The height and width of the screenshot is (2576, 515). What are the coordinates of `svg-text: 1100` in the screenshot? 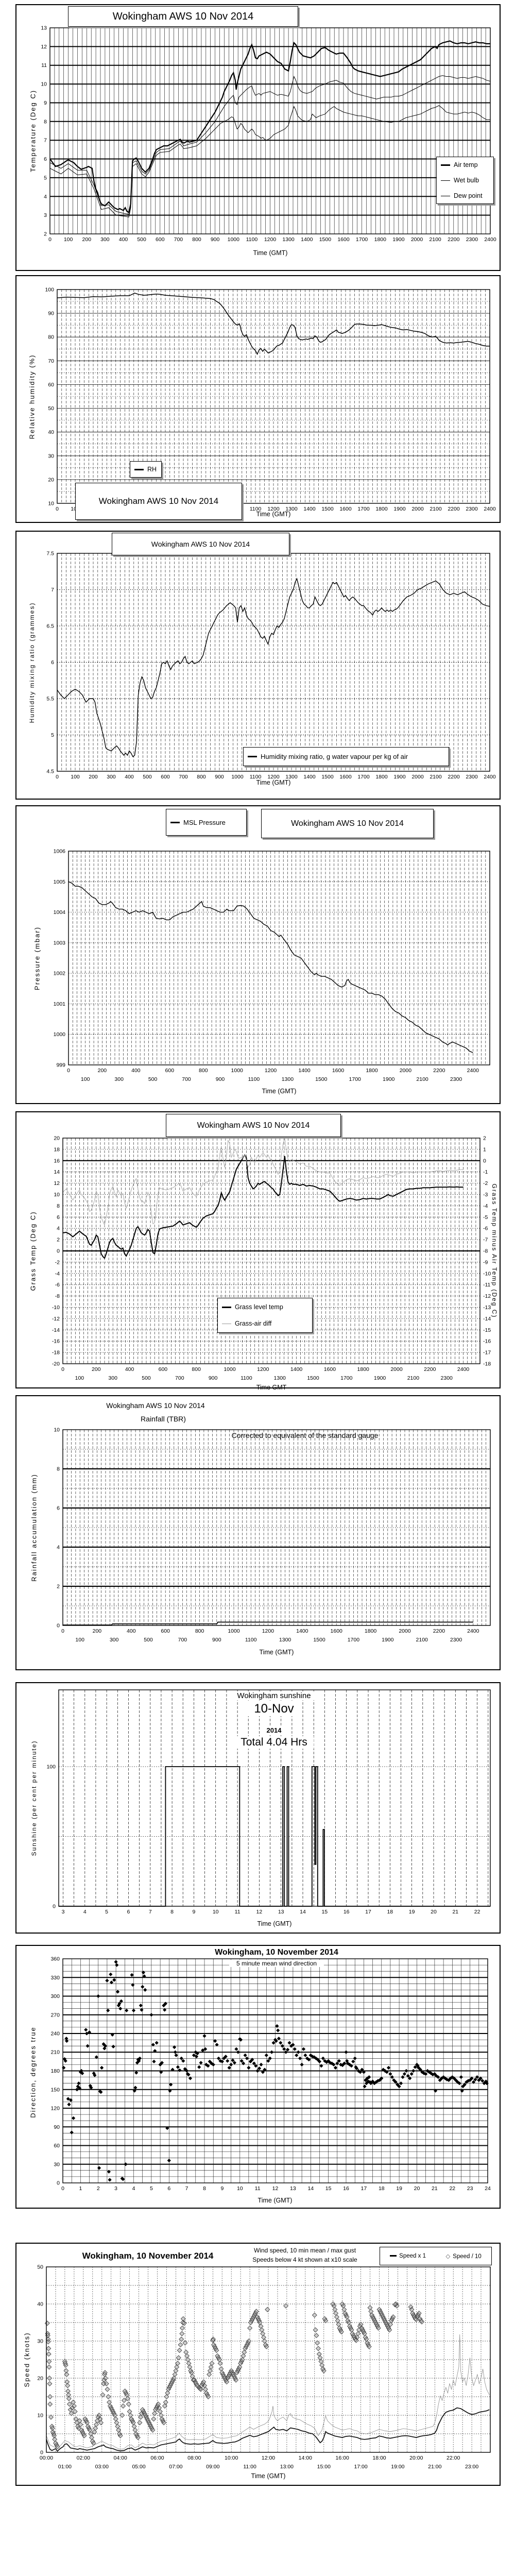 It's located at (256, 509).